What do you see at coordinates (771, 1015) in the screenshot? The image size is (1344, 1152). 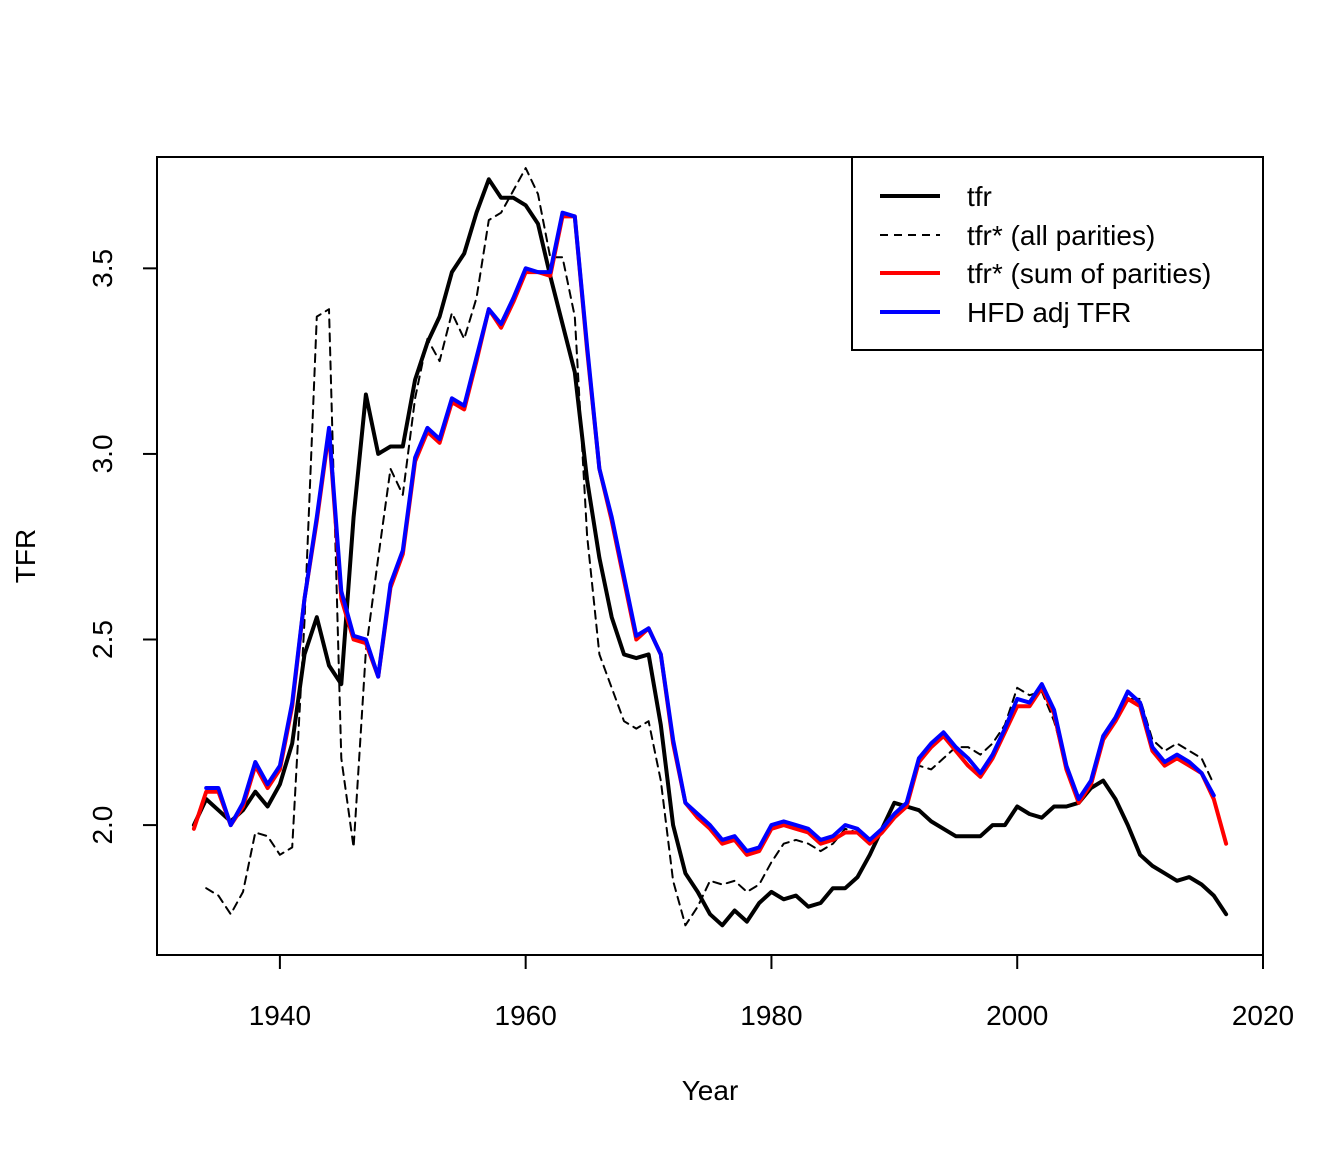 I see `x-tick-label: 1980` at bounding box center [771, 1015].